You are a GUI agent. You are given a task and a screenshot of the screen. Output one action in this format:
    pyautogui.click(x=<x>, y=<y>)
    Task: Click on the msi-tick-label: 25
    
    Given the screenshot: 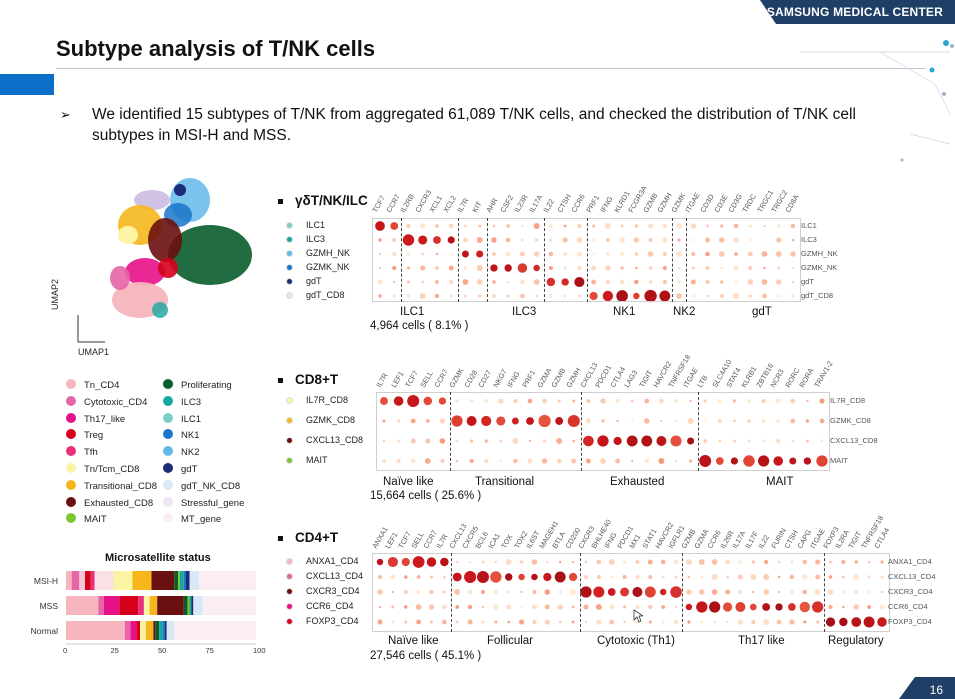 What is the action you would take?
    pyautogui.click(x=114, y=650)
    